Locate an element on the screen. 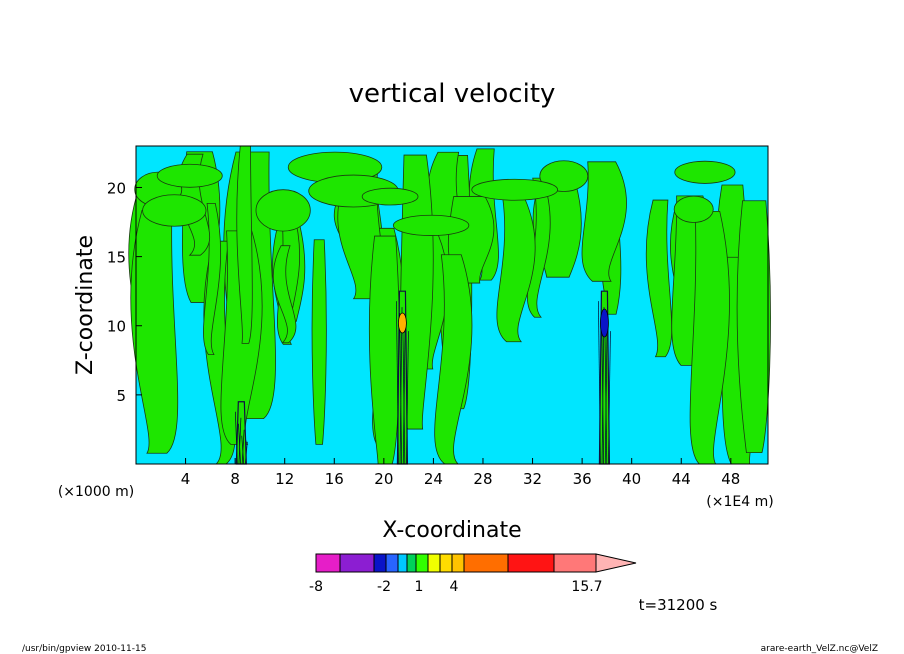  chart-title: vertical velocity is located at coordinates (452, 94).